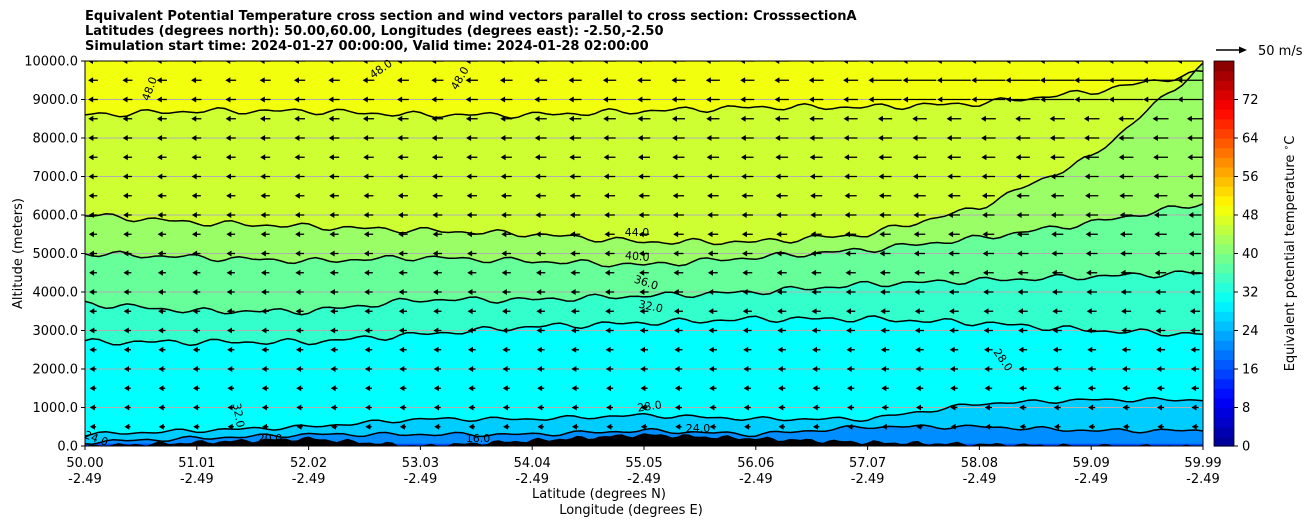 The width and height of the screenshot is (1308, 526). Describe the element at coordinates (867, 463) in the screenshot. I see `x-tick-lat-label: 57.07` at that location.